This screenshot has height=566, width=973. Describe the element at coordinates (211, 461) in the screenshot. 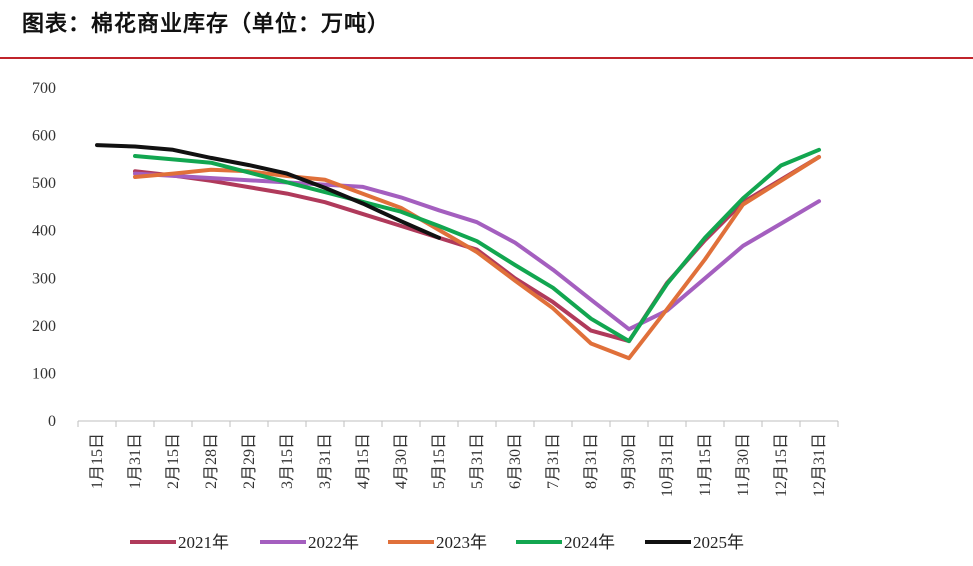

I see `x-tick-label: 2月28日` at that location.